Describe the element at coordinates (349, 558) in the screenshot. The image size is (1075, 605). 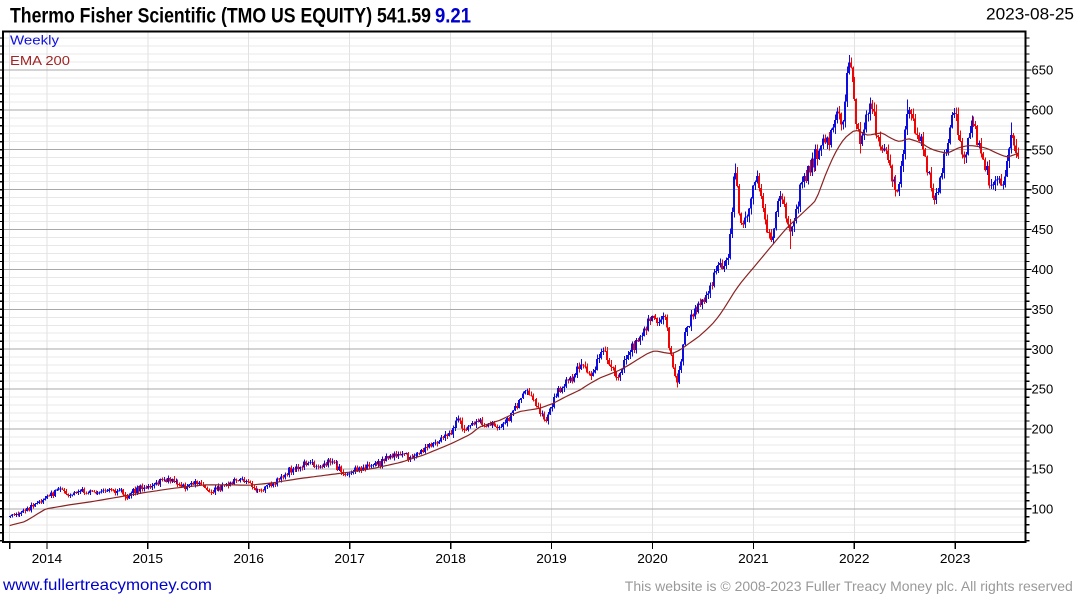
I see `svg-text: 2017` at that location.